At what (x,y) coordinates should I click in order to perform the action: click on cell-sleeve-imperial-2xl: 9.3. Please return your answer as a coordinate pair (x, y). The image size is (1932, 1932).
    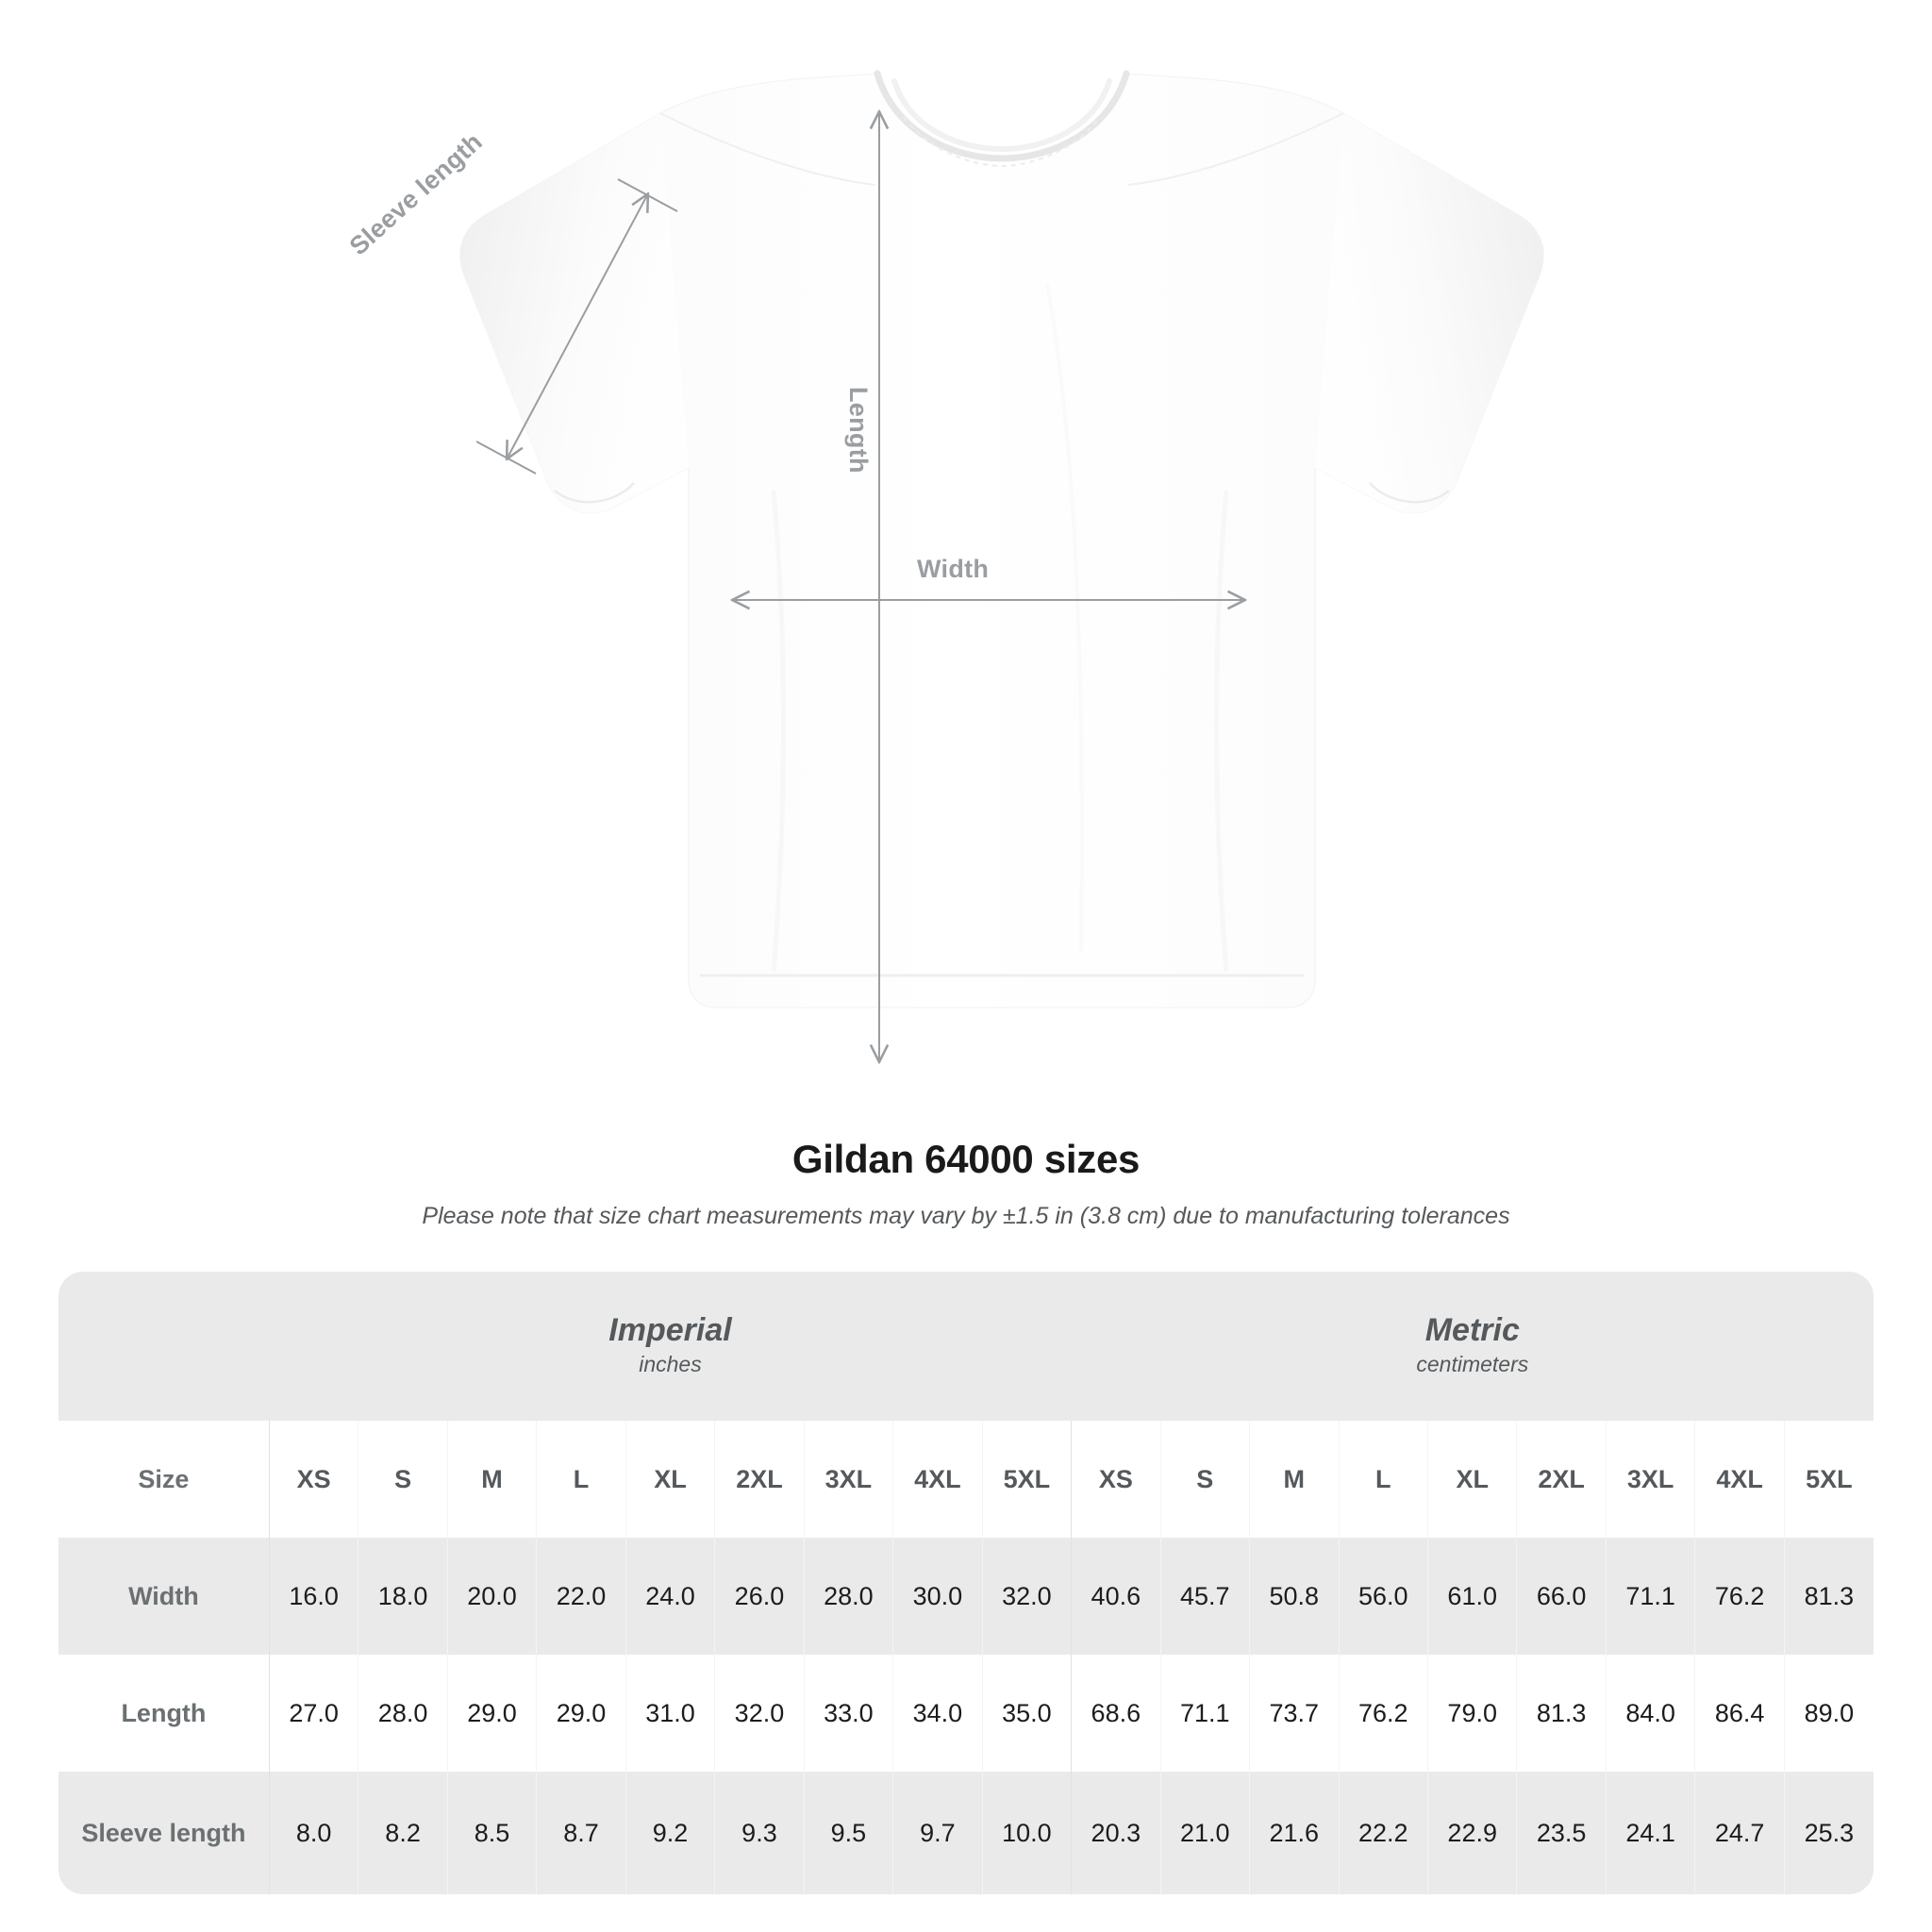
    Looking at the image, I should click on (759, 1833).